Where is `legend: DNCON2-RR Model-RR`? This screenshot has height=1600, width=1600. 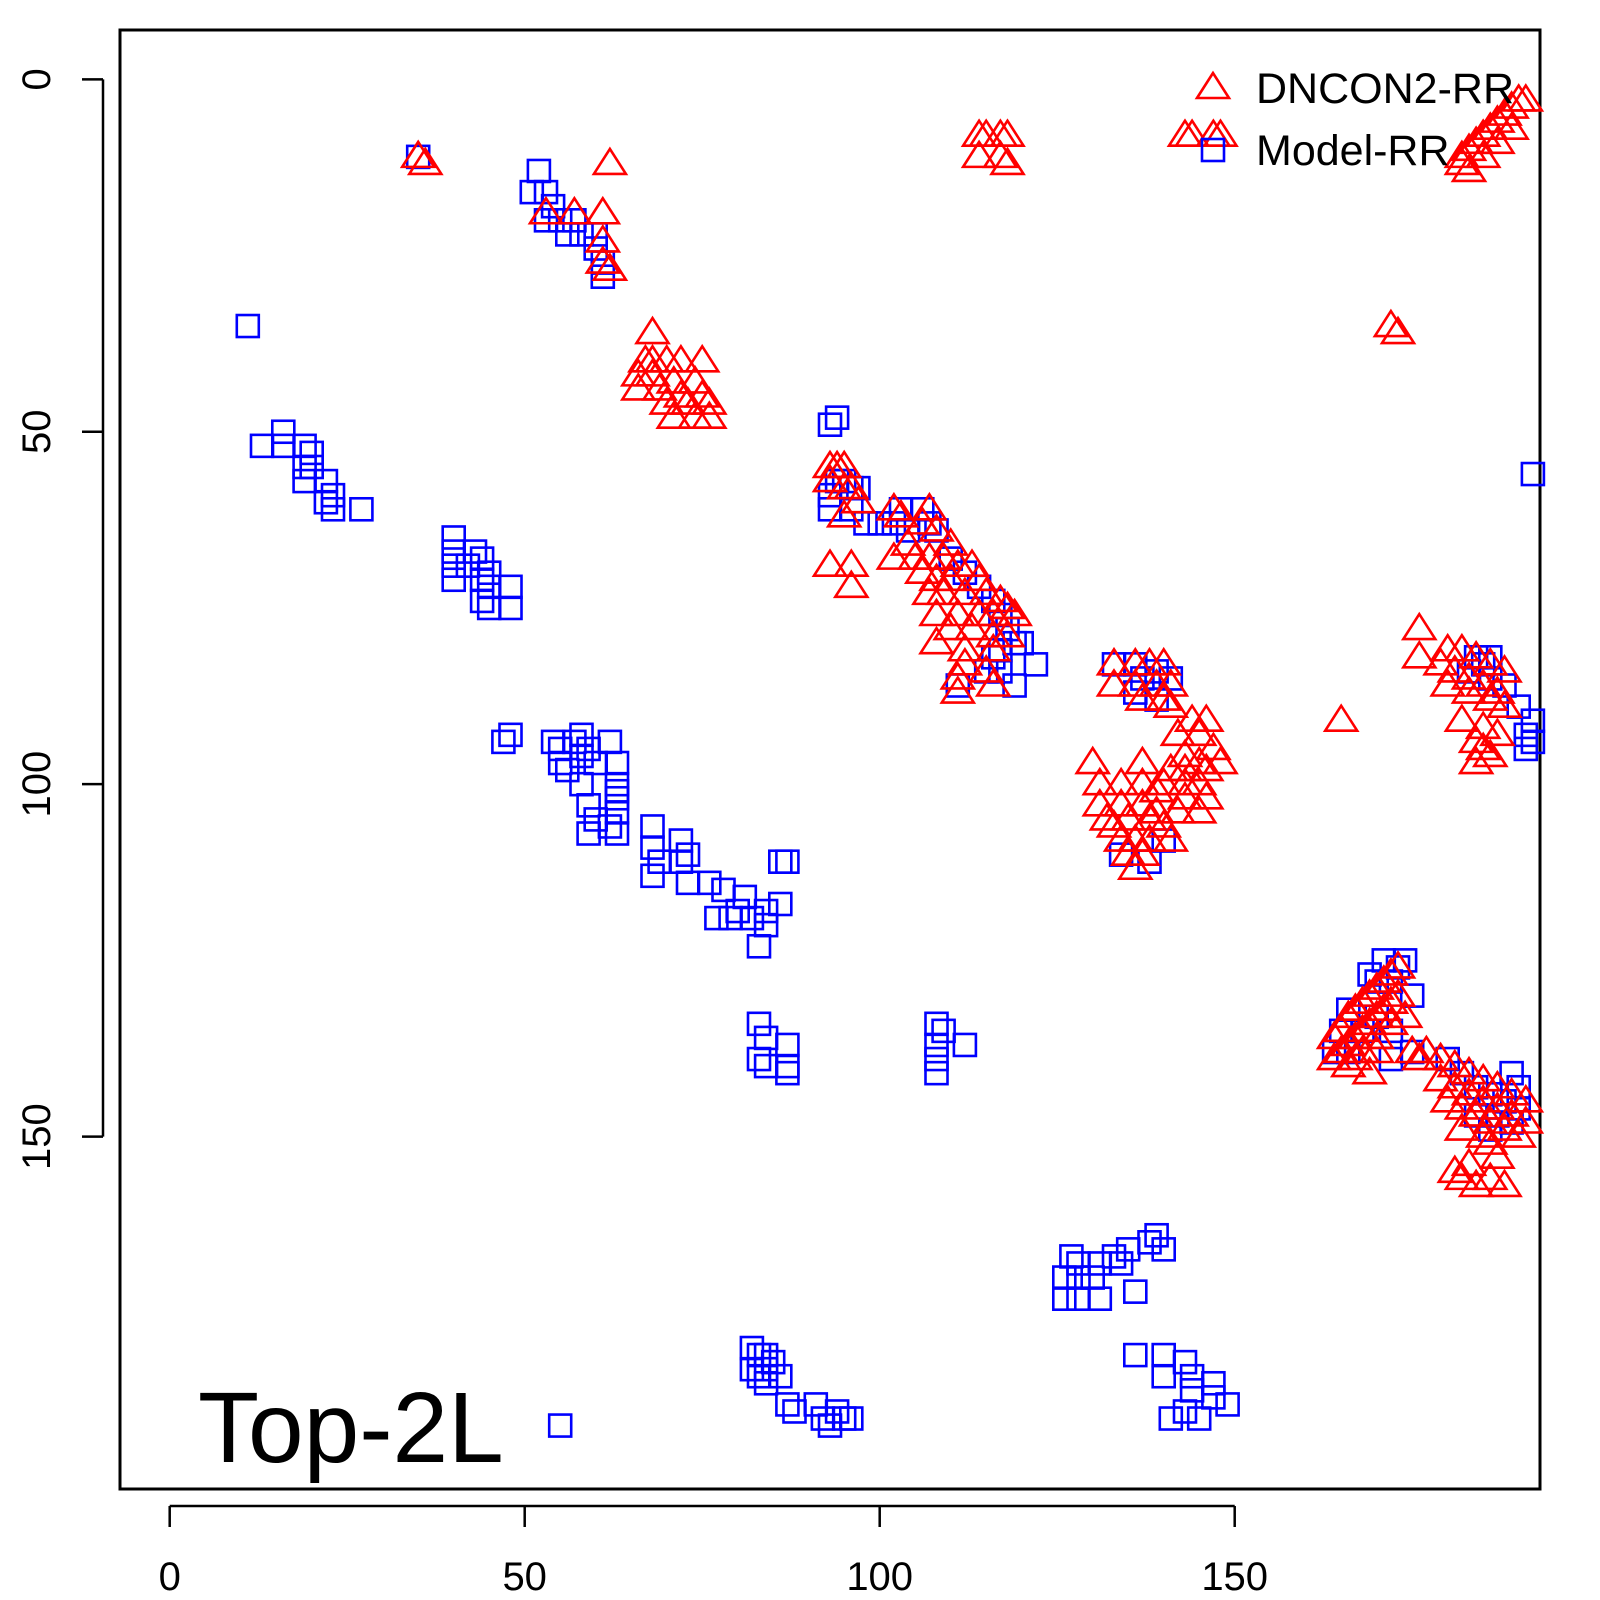
legend: DNCON2-RR Model-RR is located at coordinates (1354, 120).